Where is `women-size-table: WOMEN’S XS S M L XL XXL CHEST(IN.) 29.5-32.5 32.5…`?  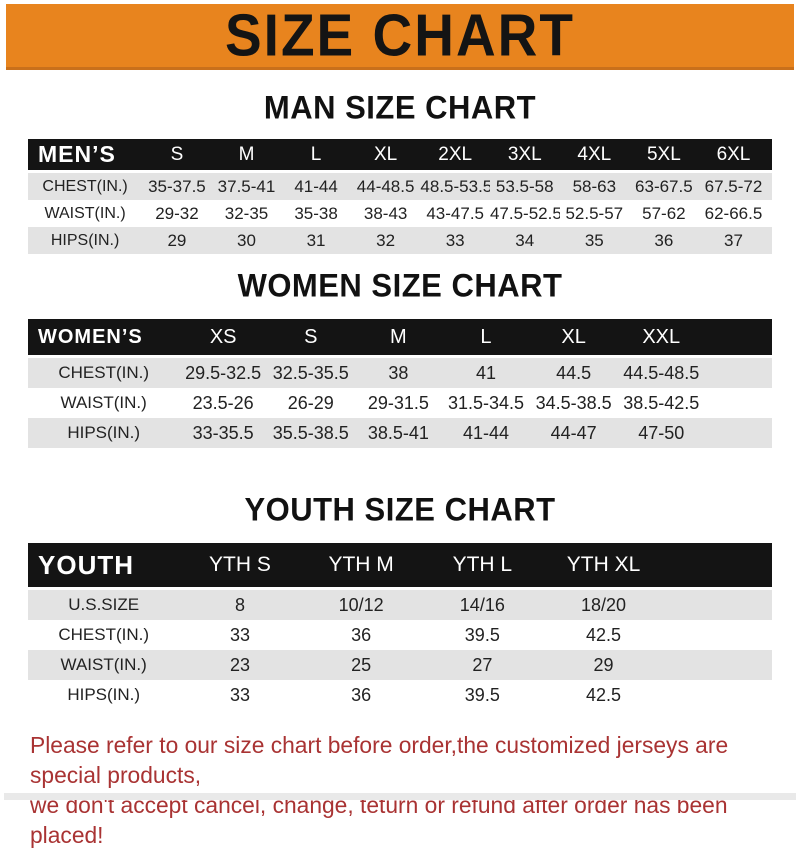
women-size-table: WOMEN’S XS S M L XL XXL CHEST(IN.) 29.5-32.5 32.5… is located at coordinates (400, 383).